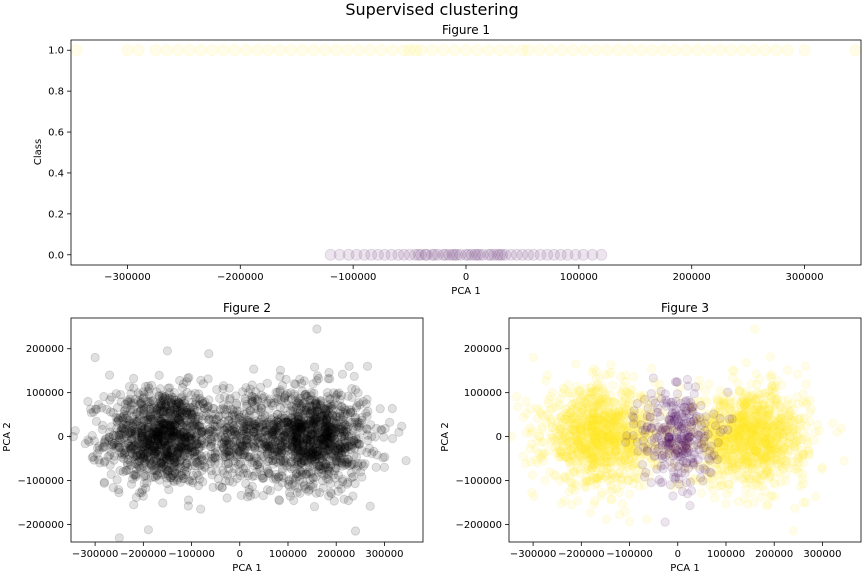 This screenshot has height=576, width=864. What do you see at coordinates (56, 255) in the screenshot?
I see `figure-1-y-tick-label: 0.0` at bounding box center [56, 255].